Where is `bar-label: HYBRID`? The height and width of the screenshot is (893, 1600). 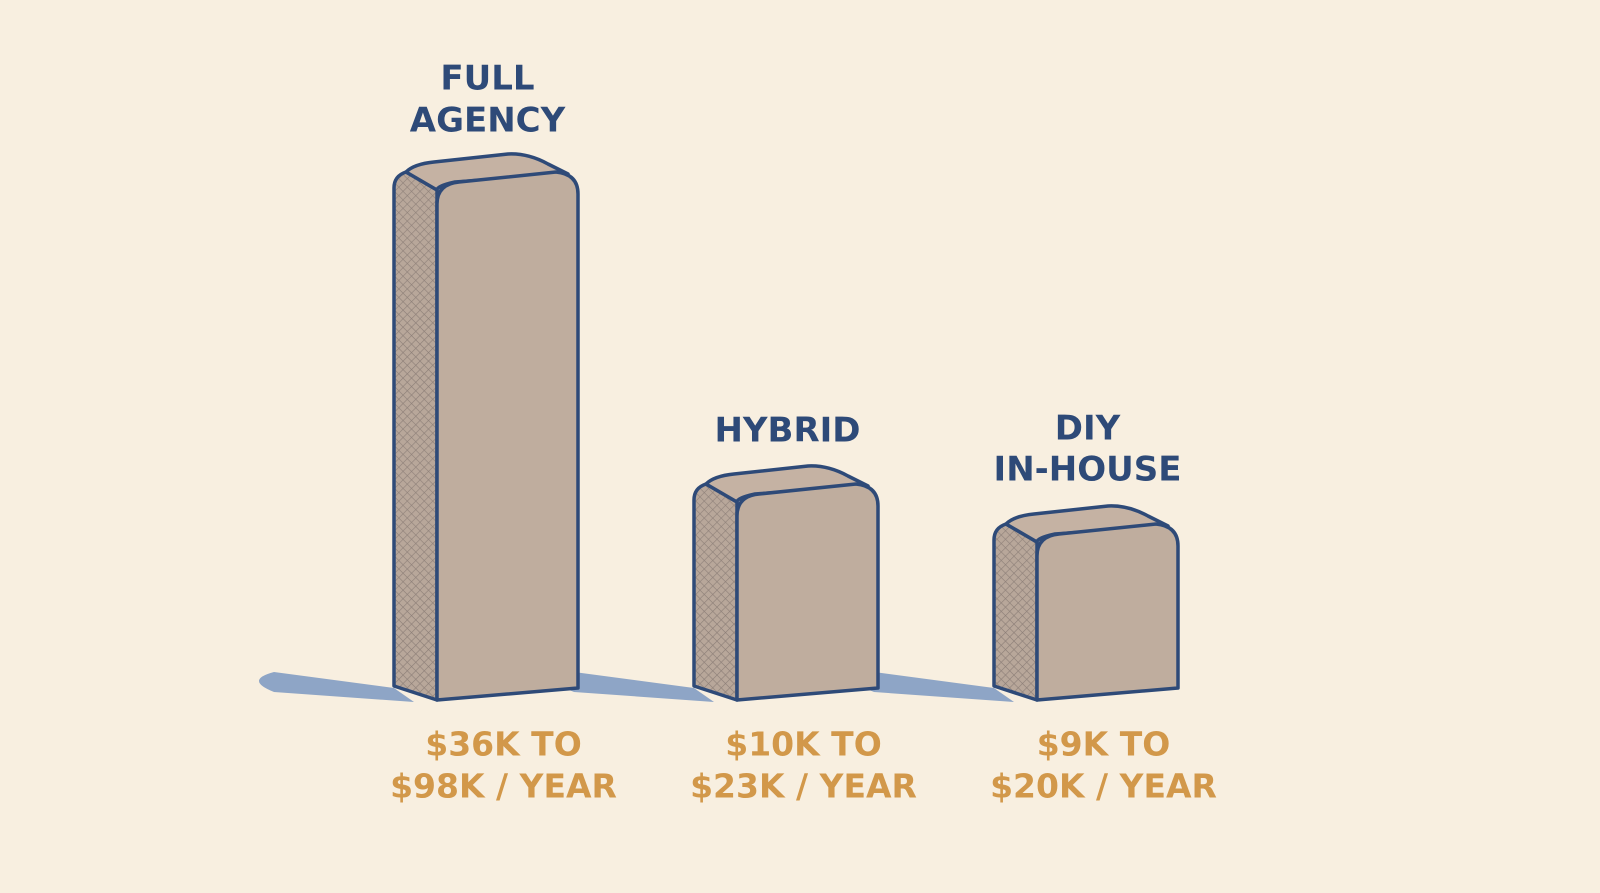 bar-label: HYBRID is located at coordinates (787, 431).